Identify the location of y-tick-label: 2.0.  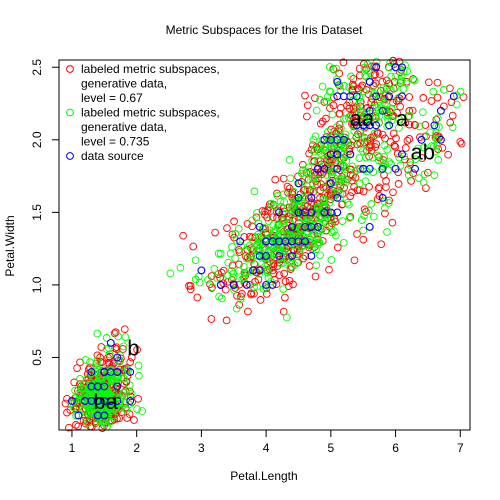
(37, 139).